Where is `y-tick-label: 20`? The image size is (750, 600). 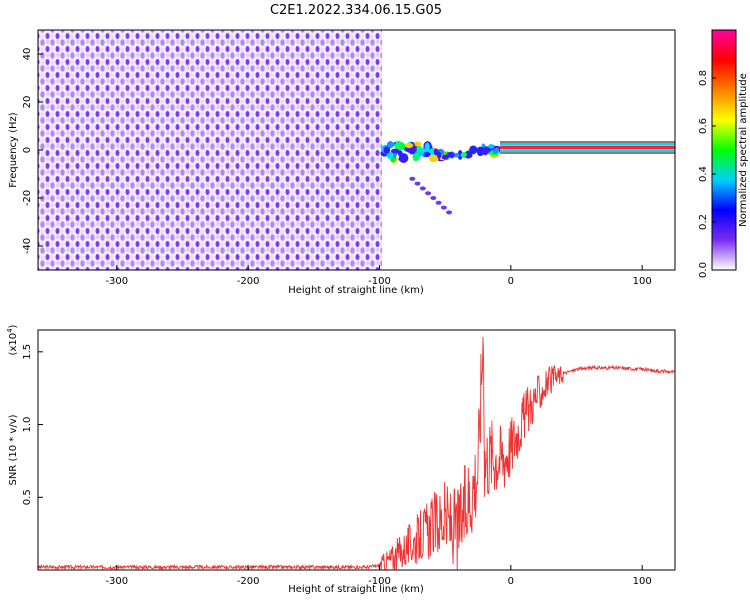
y-tick-label: 20 is located at coordinates (27, 102).